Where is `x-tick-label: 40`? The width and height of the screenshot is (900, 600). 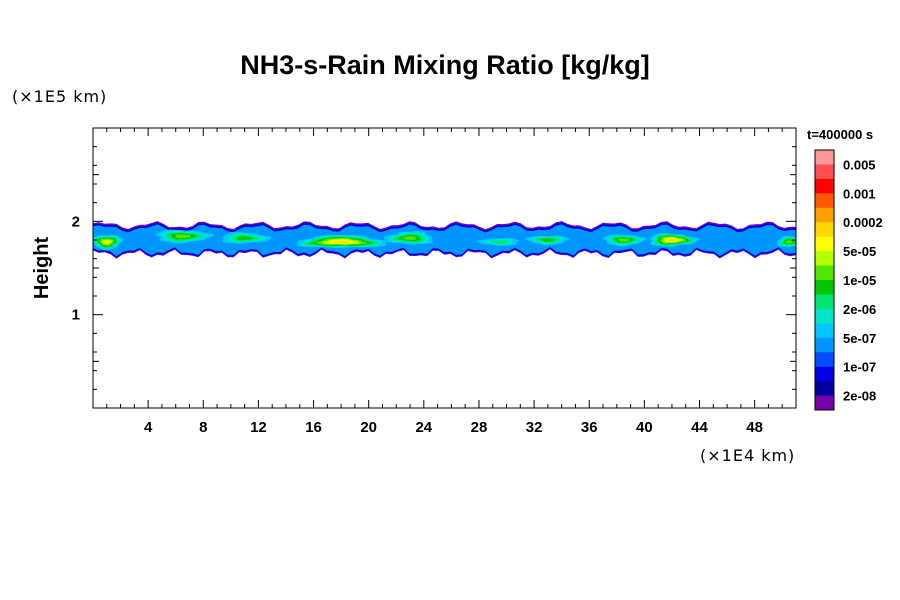
x-tick-label: 40 is located at coordinates (644, 427).